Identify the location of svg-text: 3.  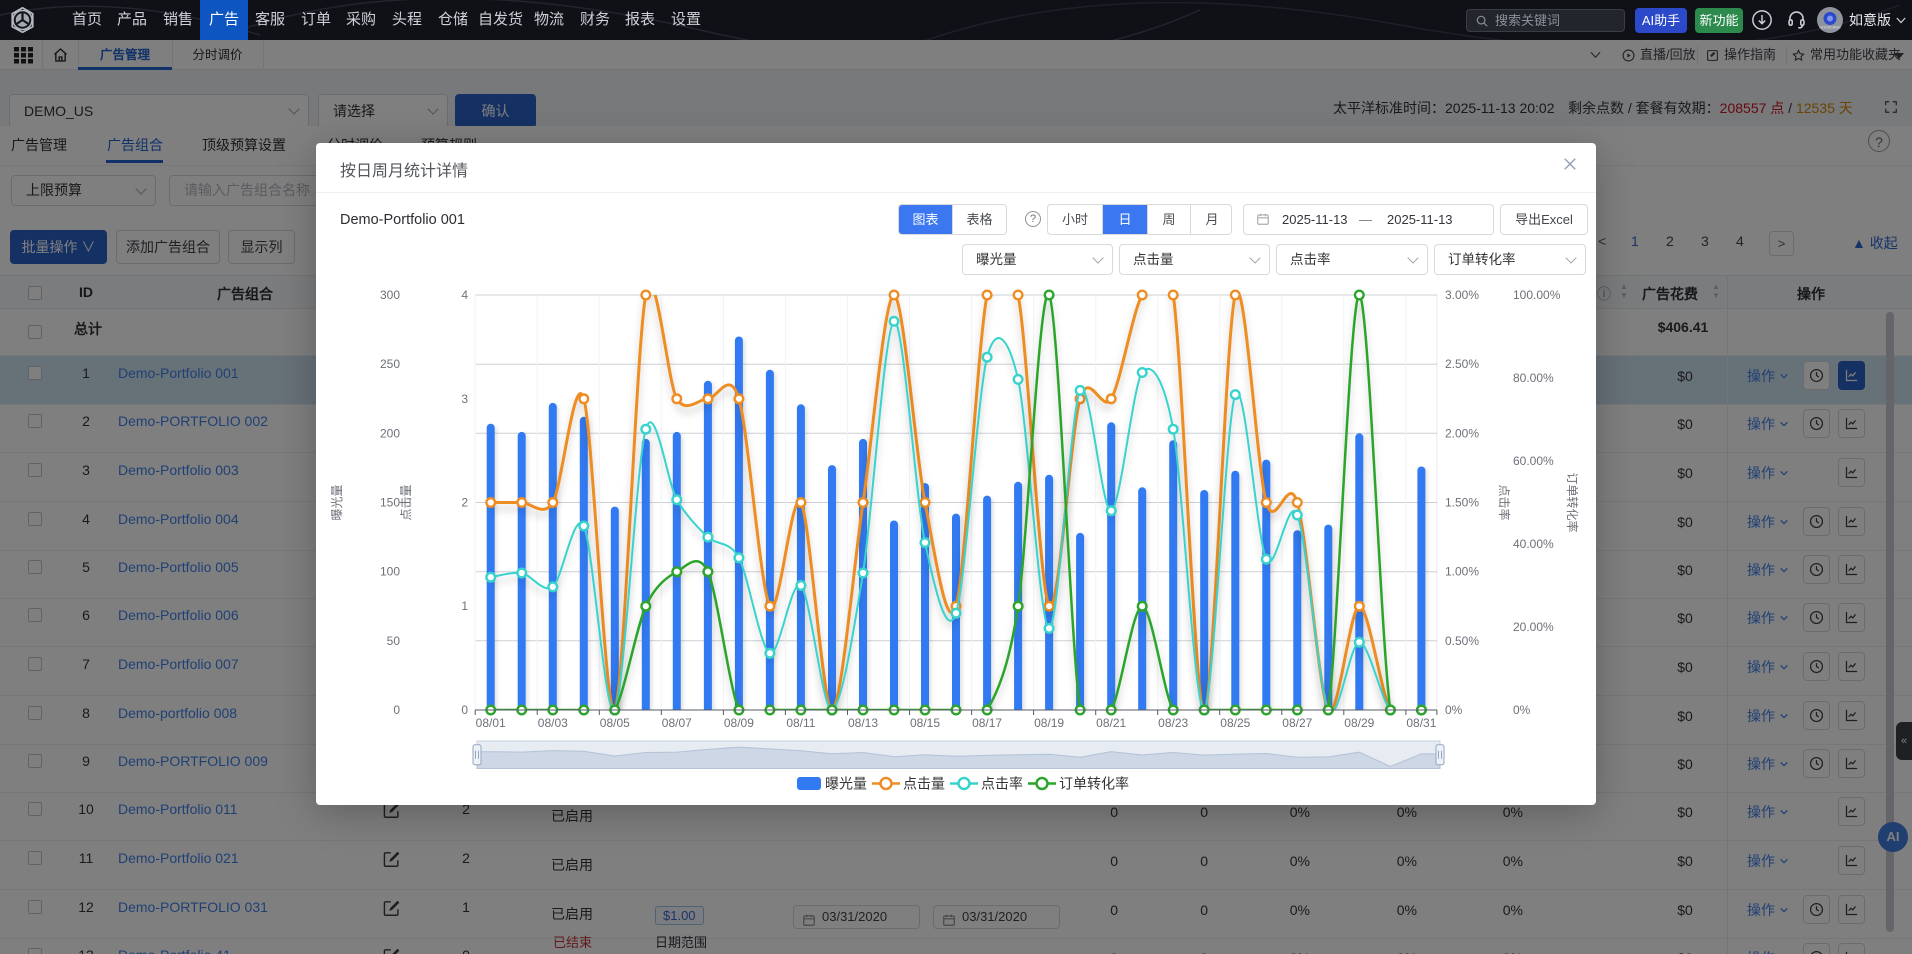
(464, 399).